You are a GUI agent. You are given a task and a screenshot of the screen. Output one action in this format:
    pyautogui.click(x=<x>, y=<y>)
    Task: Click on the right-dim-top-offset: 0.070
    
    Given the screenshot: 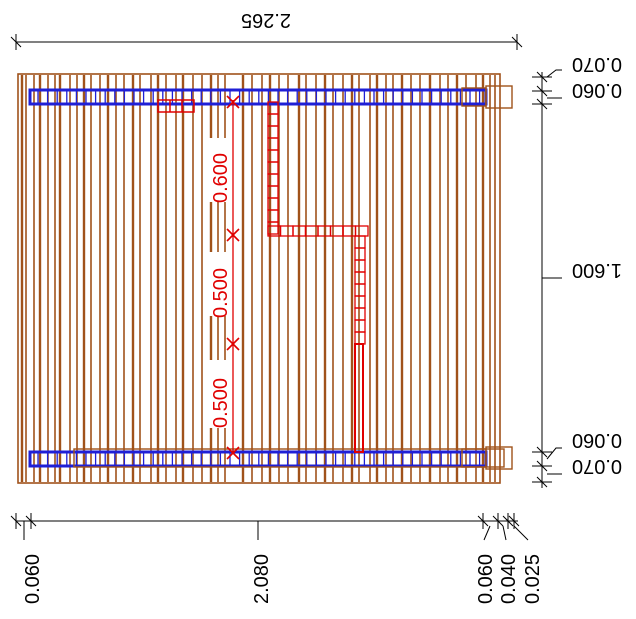 What is the action you would take?
    pyautogui.click(x=597, y=64)
    